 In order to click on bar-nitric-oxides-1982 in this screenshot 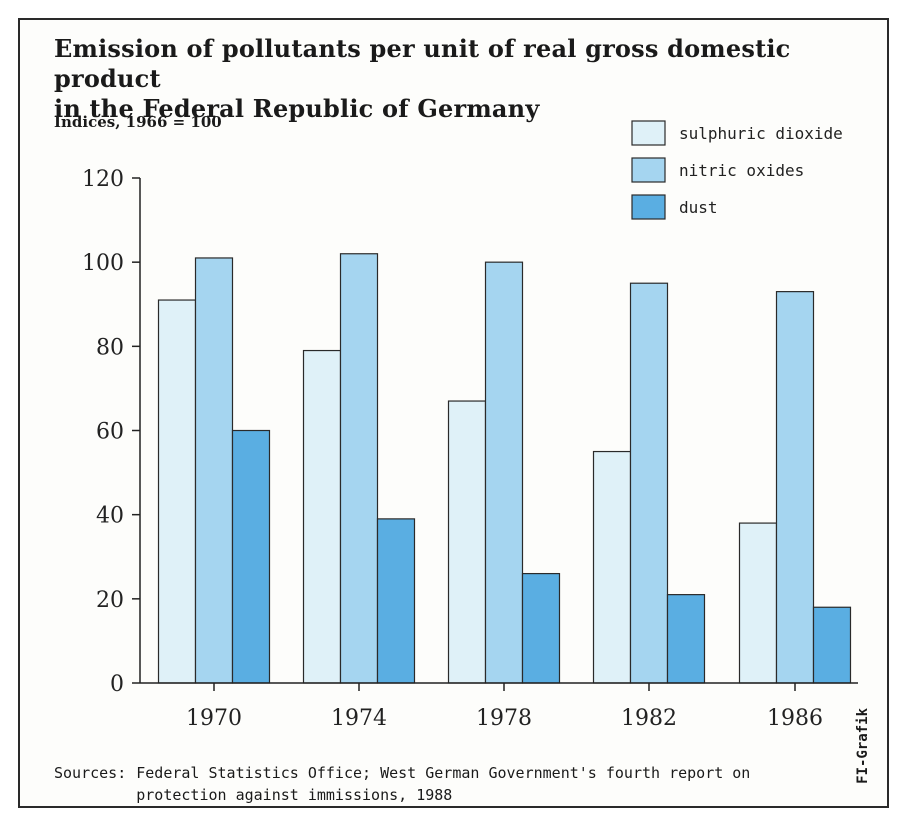, I will do `click(649, 483)`.